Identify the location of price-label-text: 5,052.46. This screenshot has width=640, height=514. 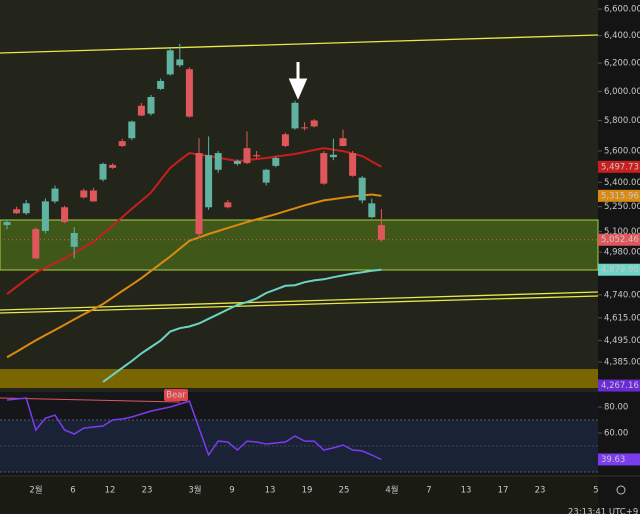
(620, 240).